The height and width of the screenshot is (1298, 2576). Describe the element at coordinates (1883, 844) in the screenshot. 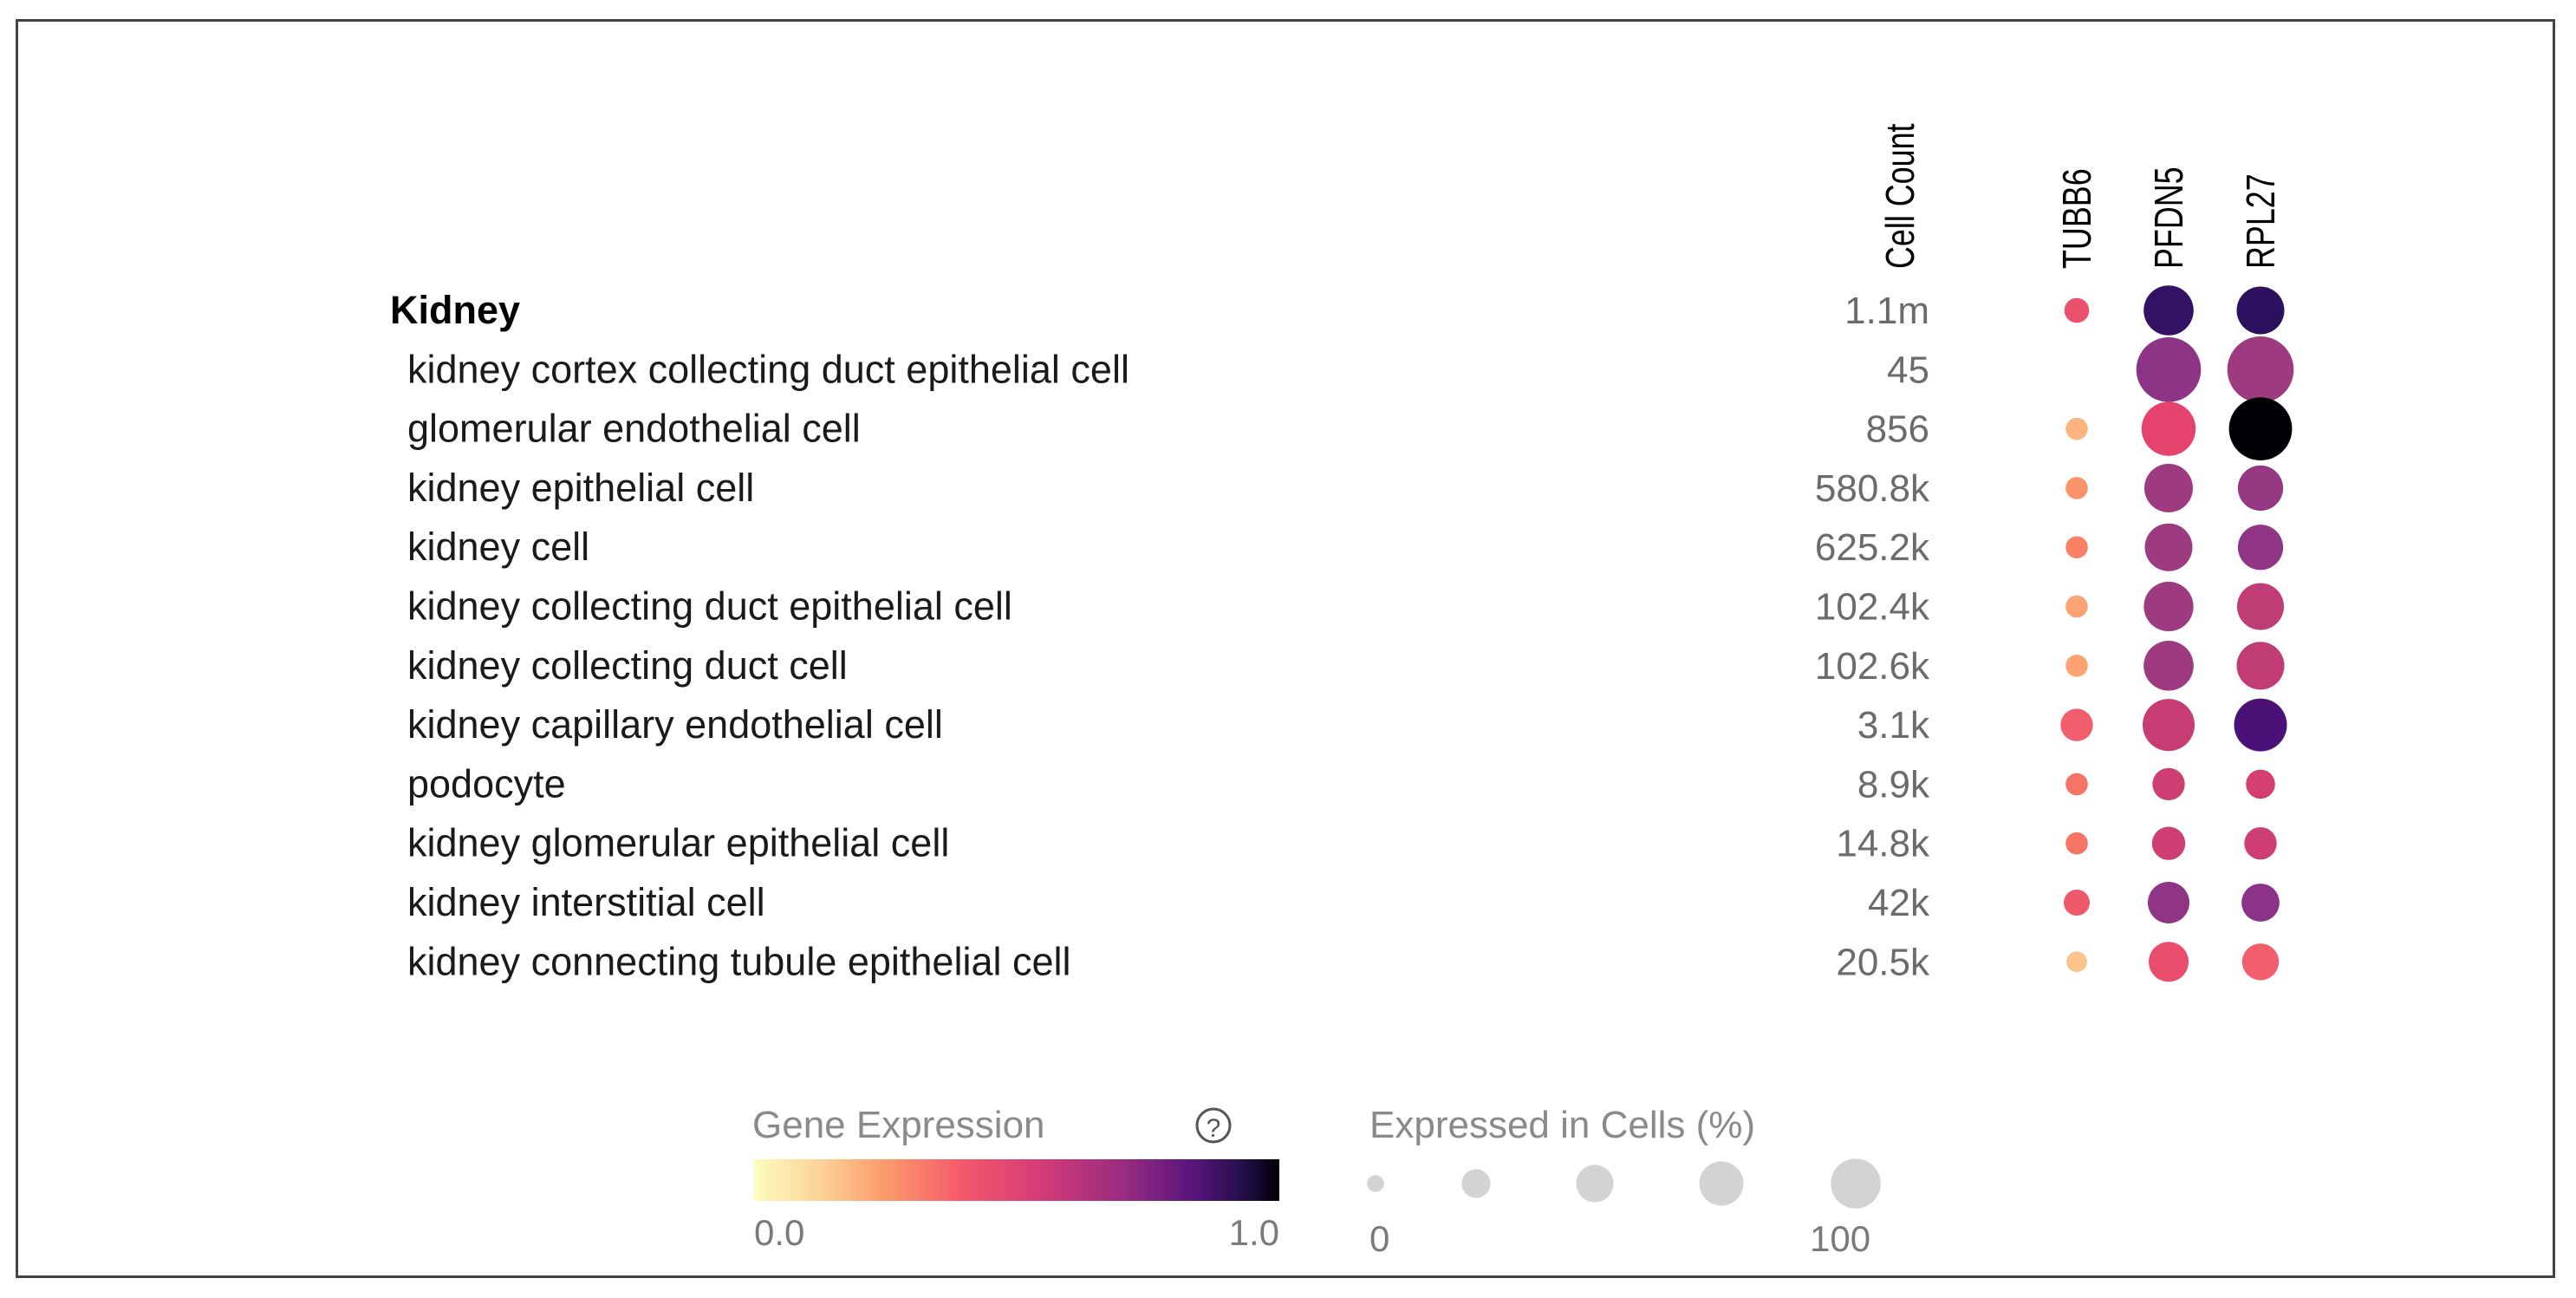

I see `cell-count-value: 14.8k` at that location.